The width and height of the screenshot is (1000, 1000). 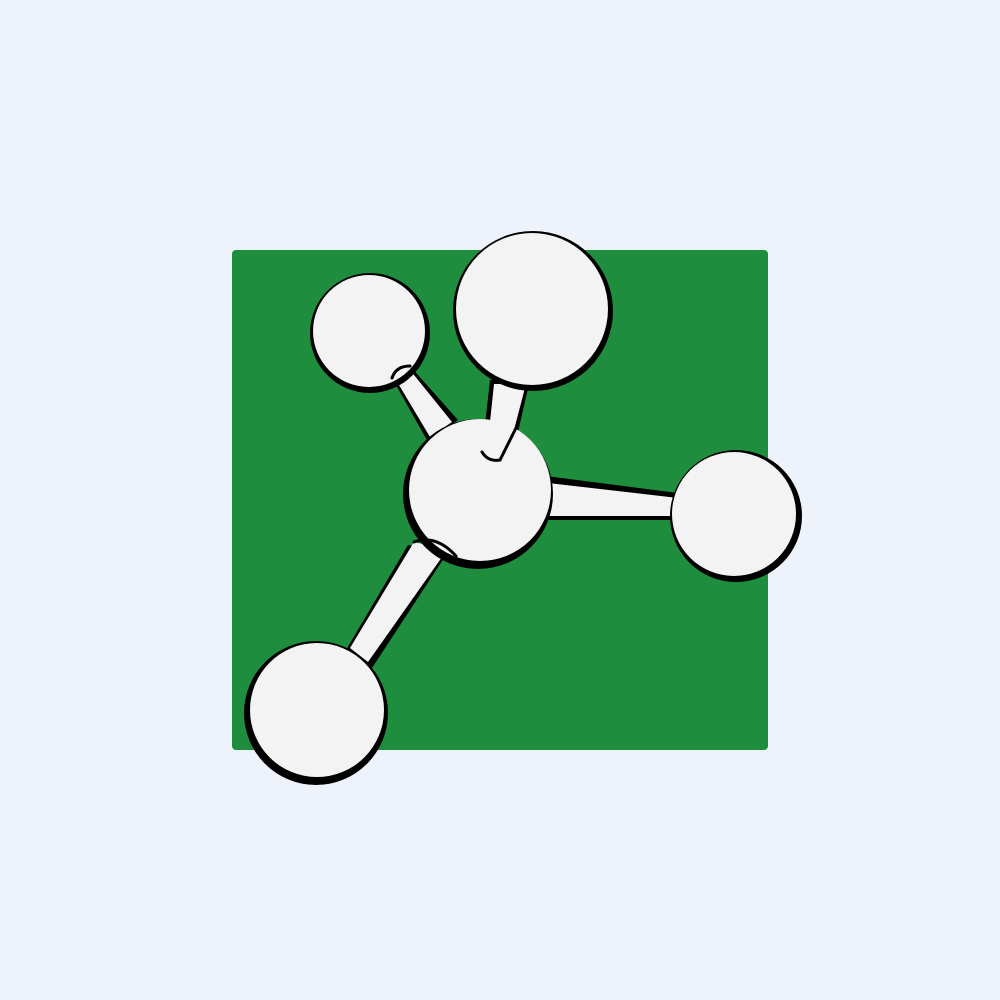 What do you see at coordinates (425, 404) in the screenshot?
I see `bond-top-left` at bounding box center [425, 404].